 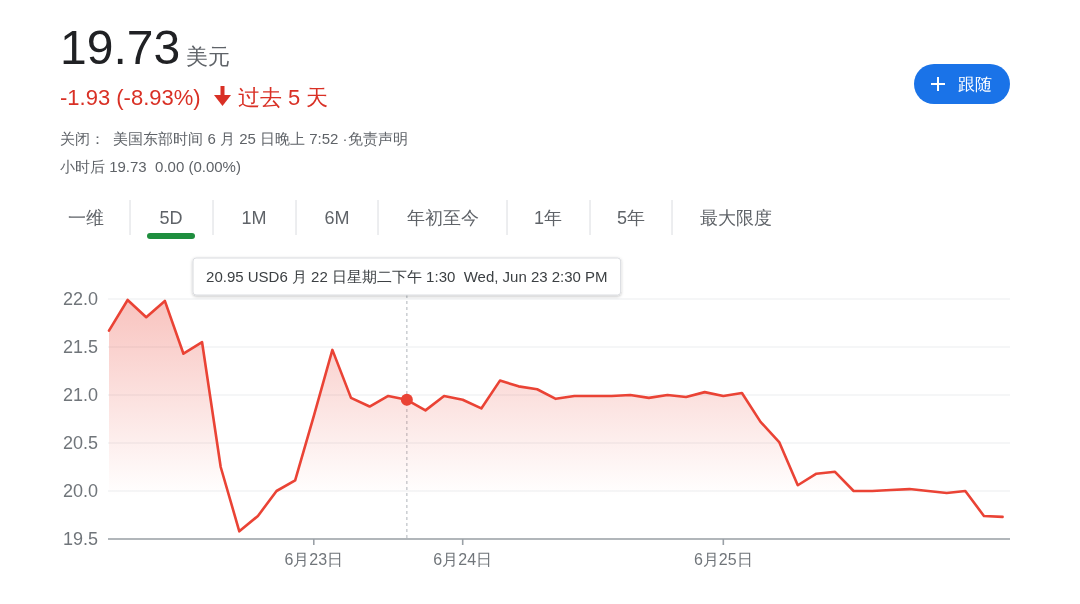 I want to click on y-tick-label: 20.5, so click(x=80, y=443).